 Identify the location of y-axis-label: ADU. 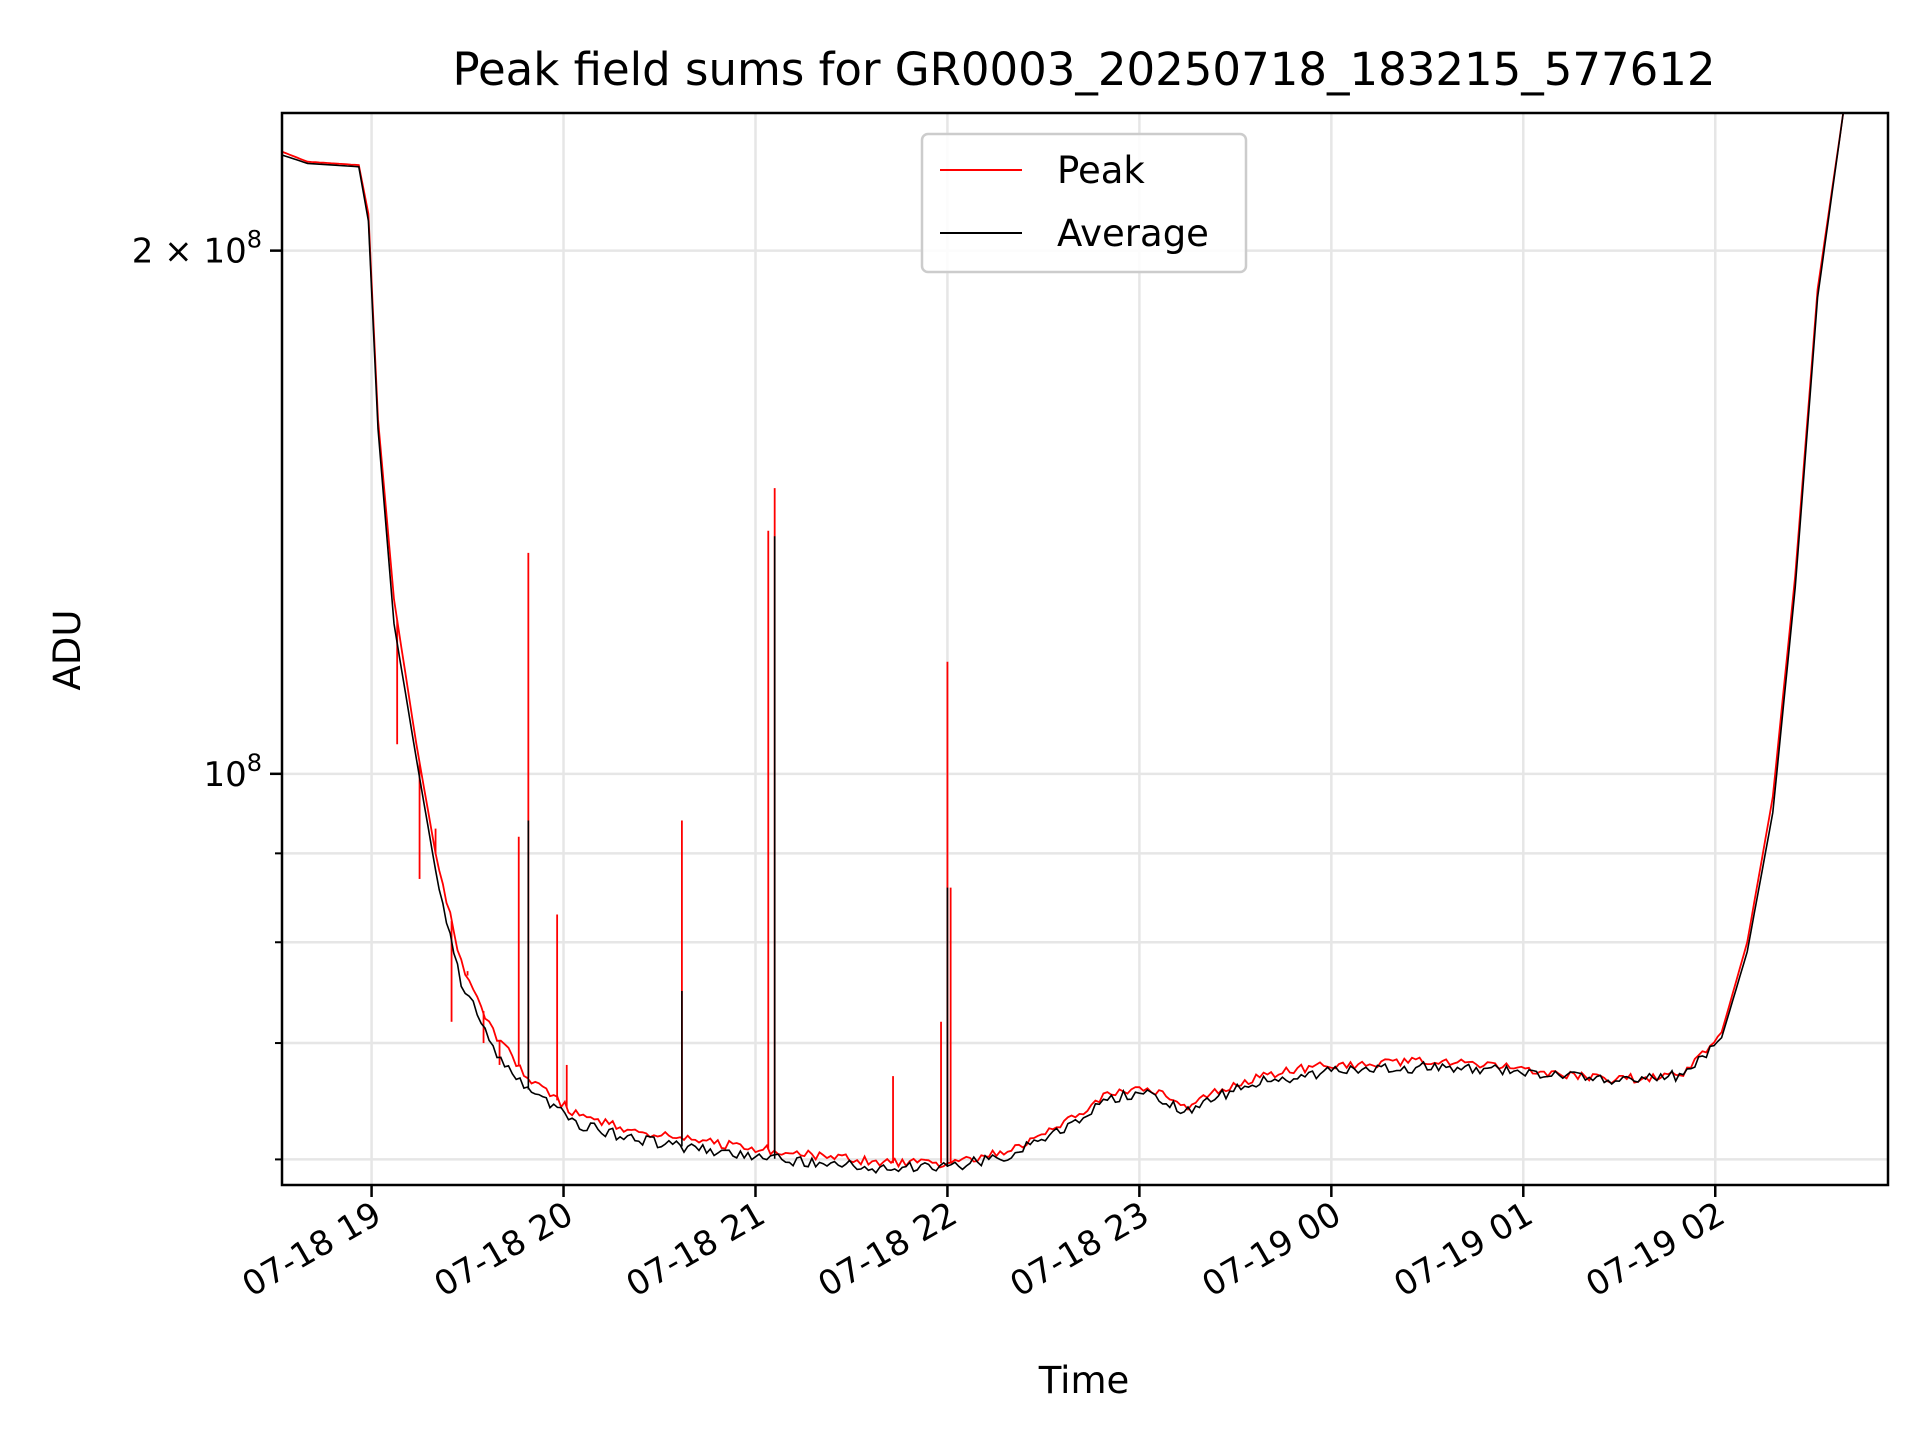
(67, 650).